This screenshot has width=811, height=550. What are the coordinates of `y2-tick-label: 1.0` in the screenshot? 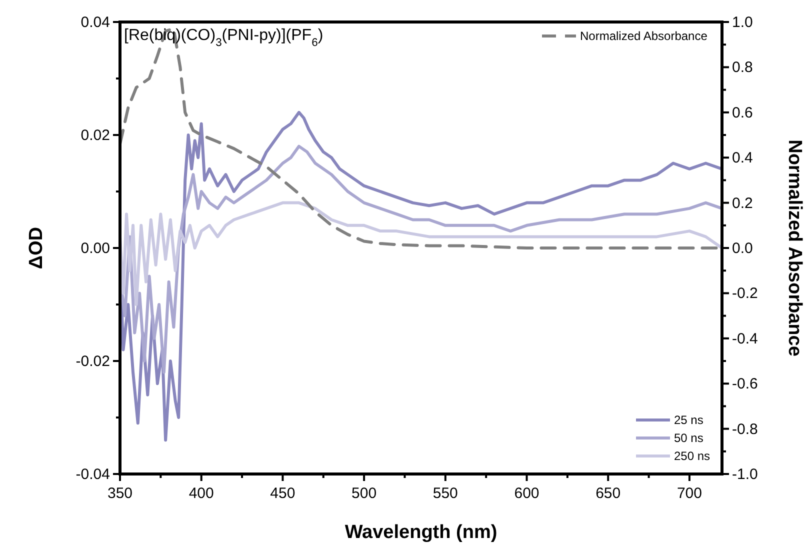 It's located at (742, 22).